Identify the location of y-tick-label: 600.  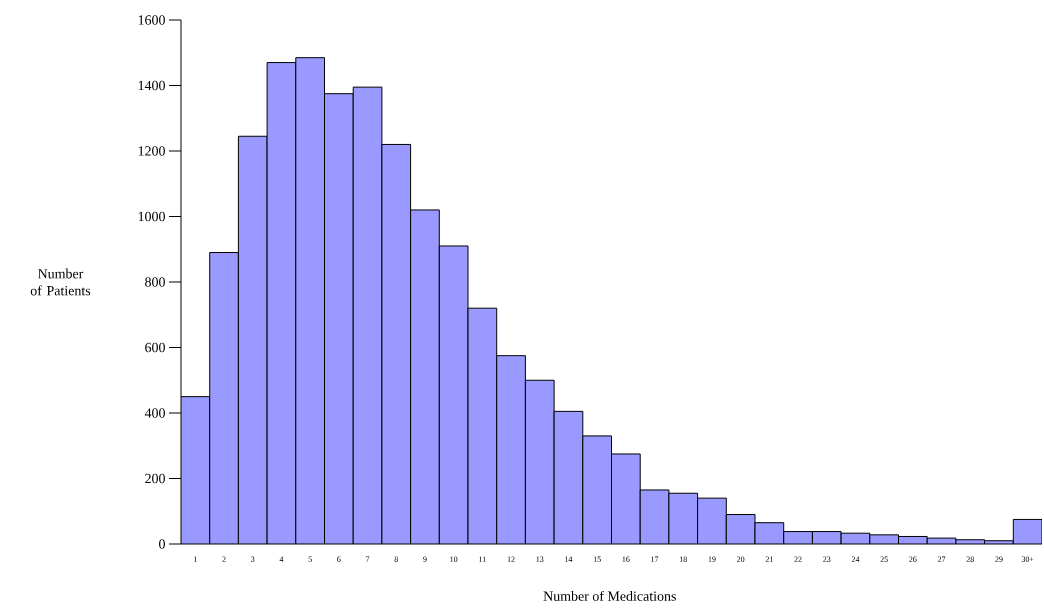
(155, 347).